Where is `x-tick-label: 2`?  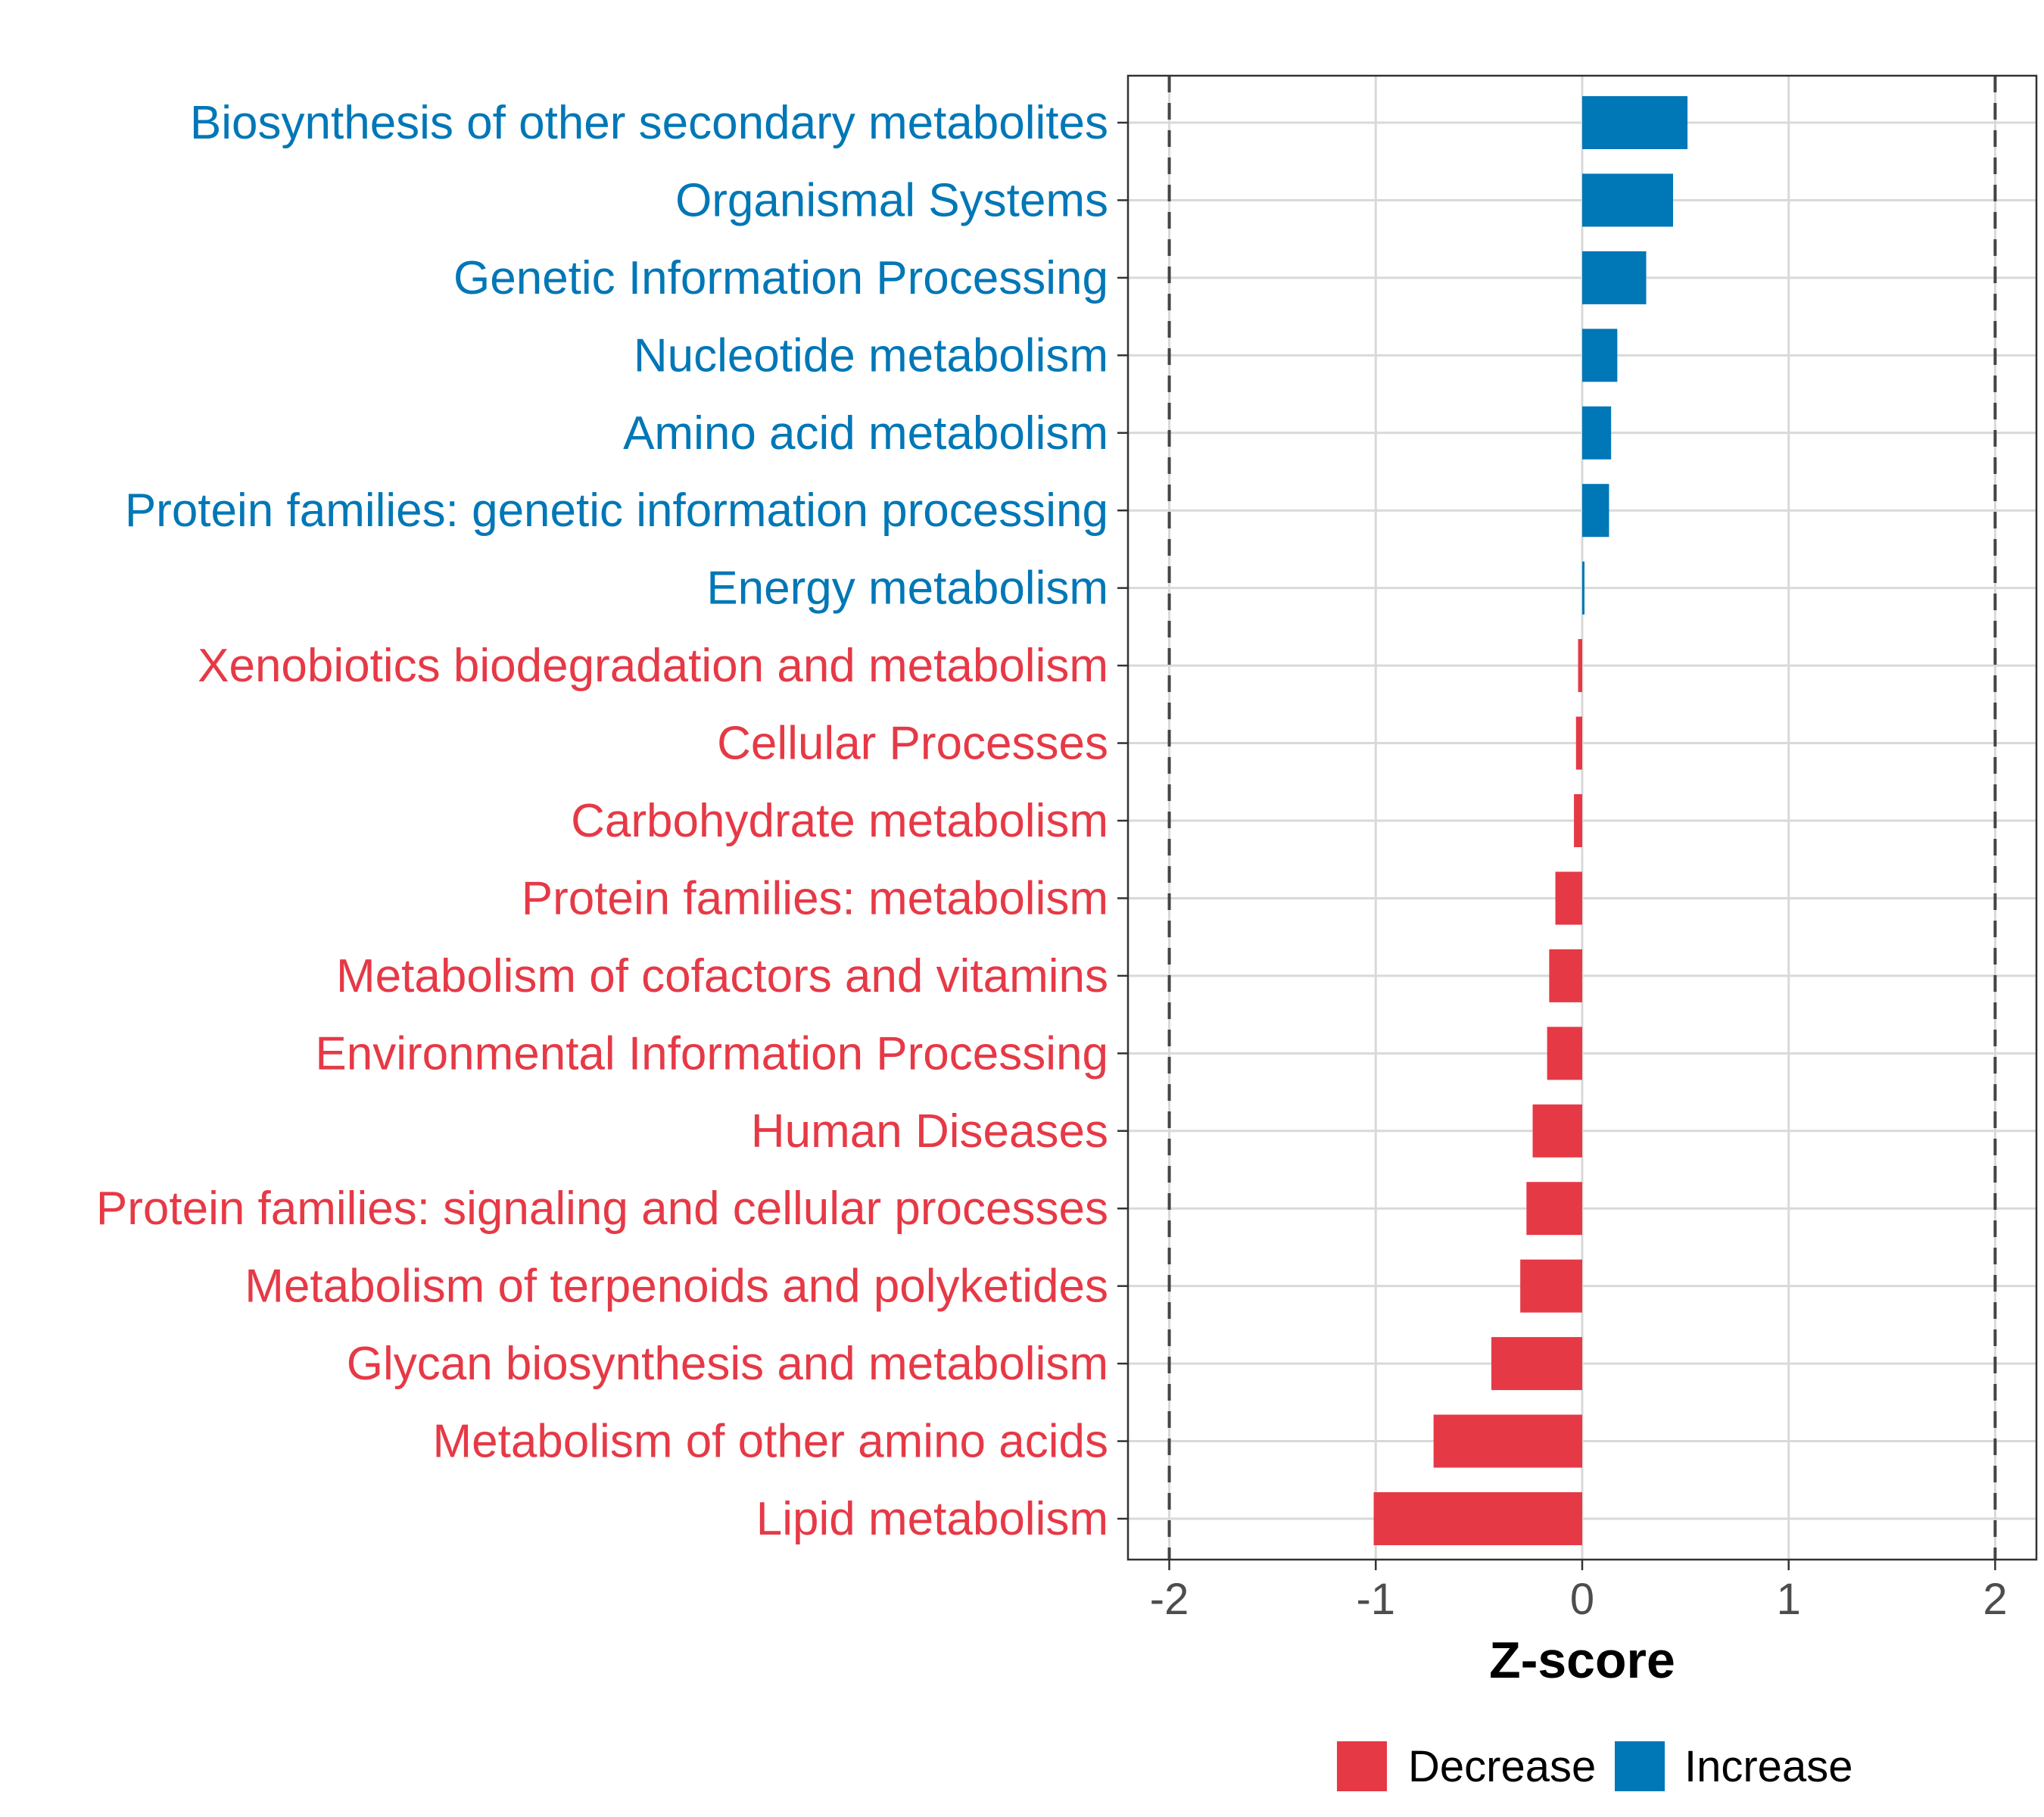 x-tick-label: 2 is located at coordinates (1995, 1599).